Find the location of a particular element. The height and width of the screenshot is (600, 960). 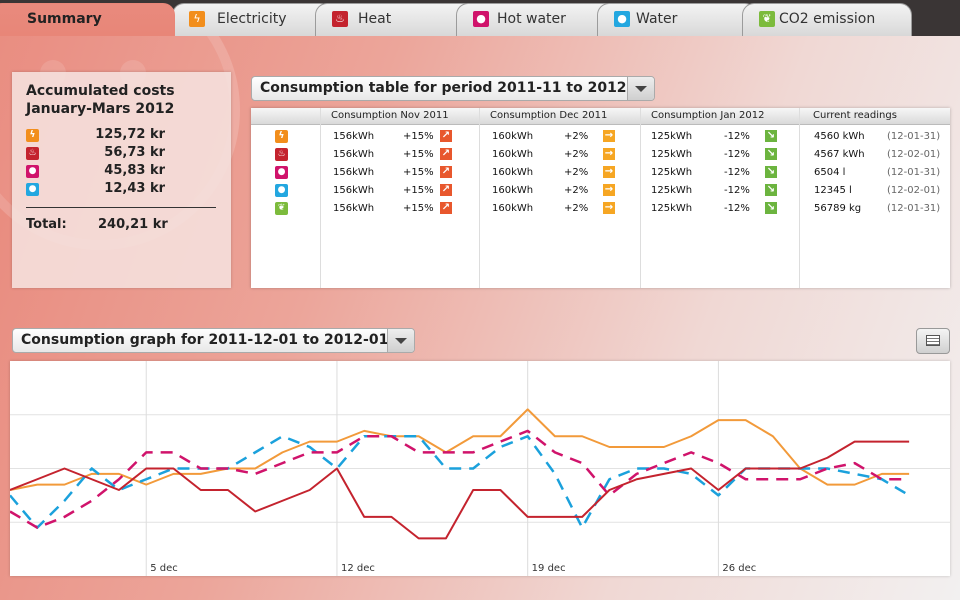

list-view-button is located at coordinates (933, 341).